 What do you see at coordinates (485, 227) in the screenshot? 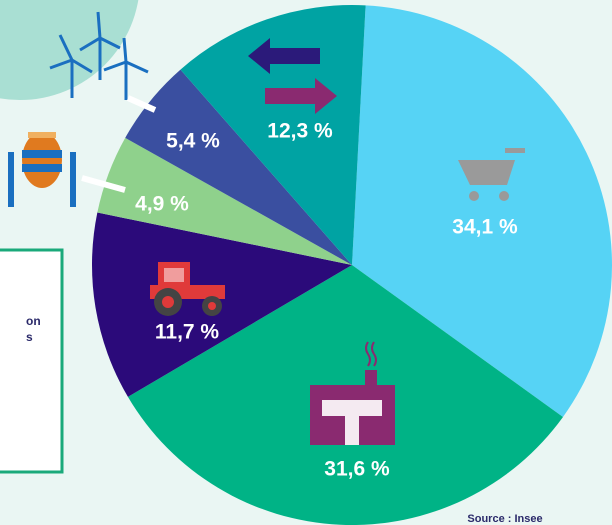
I see `value-label: 34,1 %` at bounding box center [485, 227].